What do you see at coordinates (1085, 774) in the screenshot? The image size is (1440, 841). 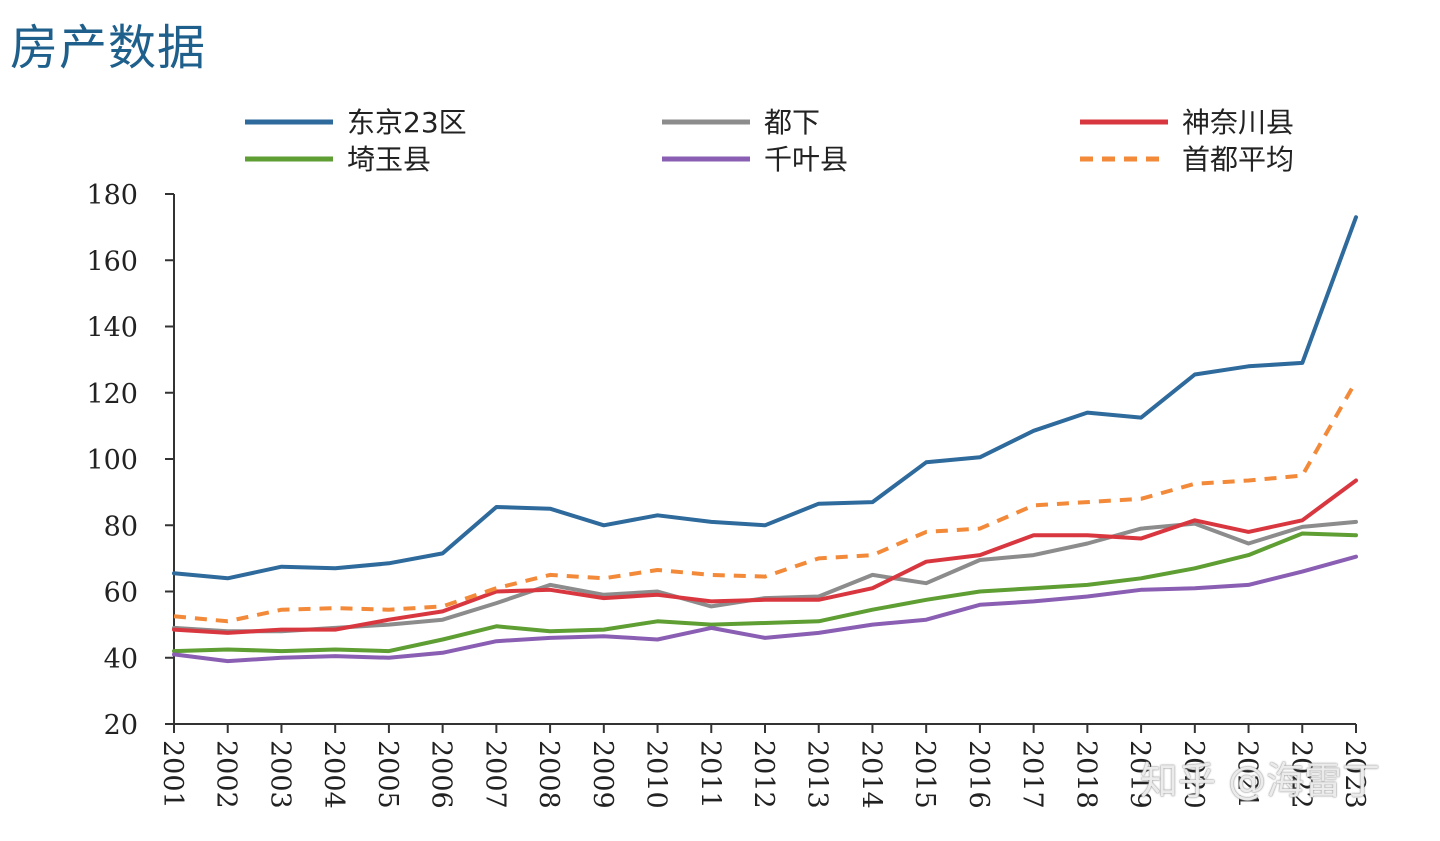 I see `x-tick-label: 2018` at bounding box center [1085, 774].